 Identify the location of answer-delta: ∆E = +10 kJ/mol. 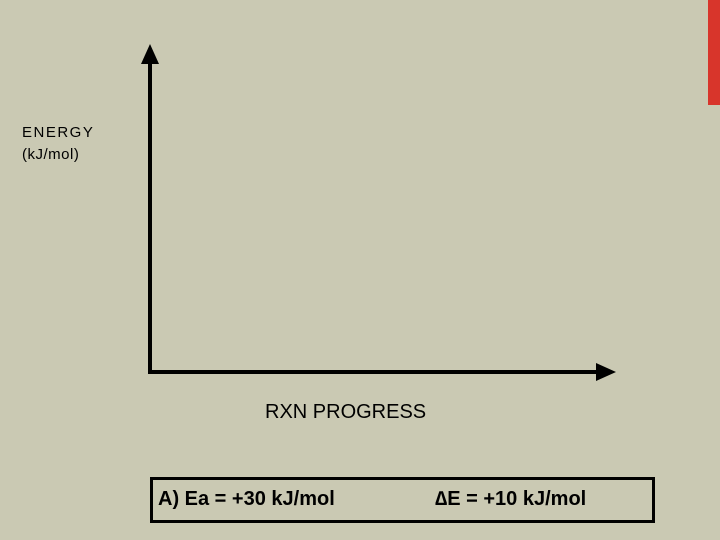
(511, 499).